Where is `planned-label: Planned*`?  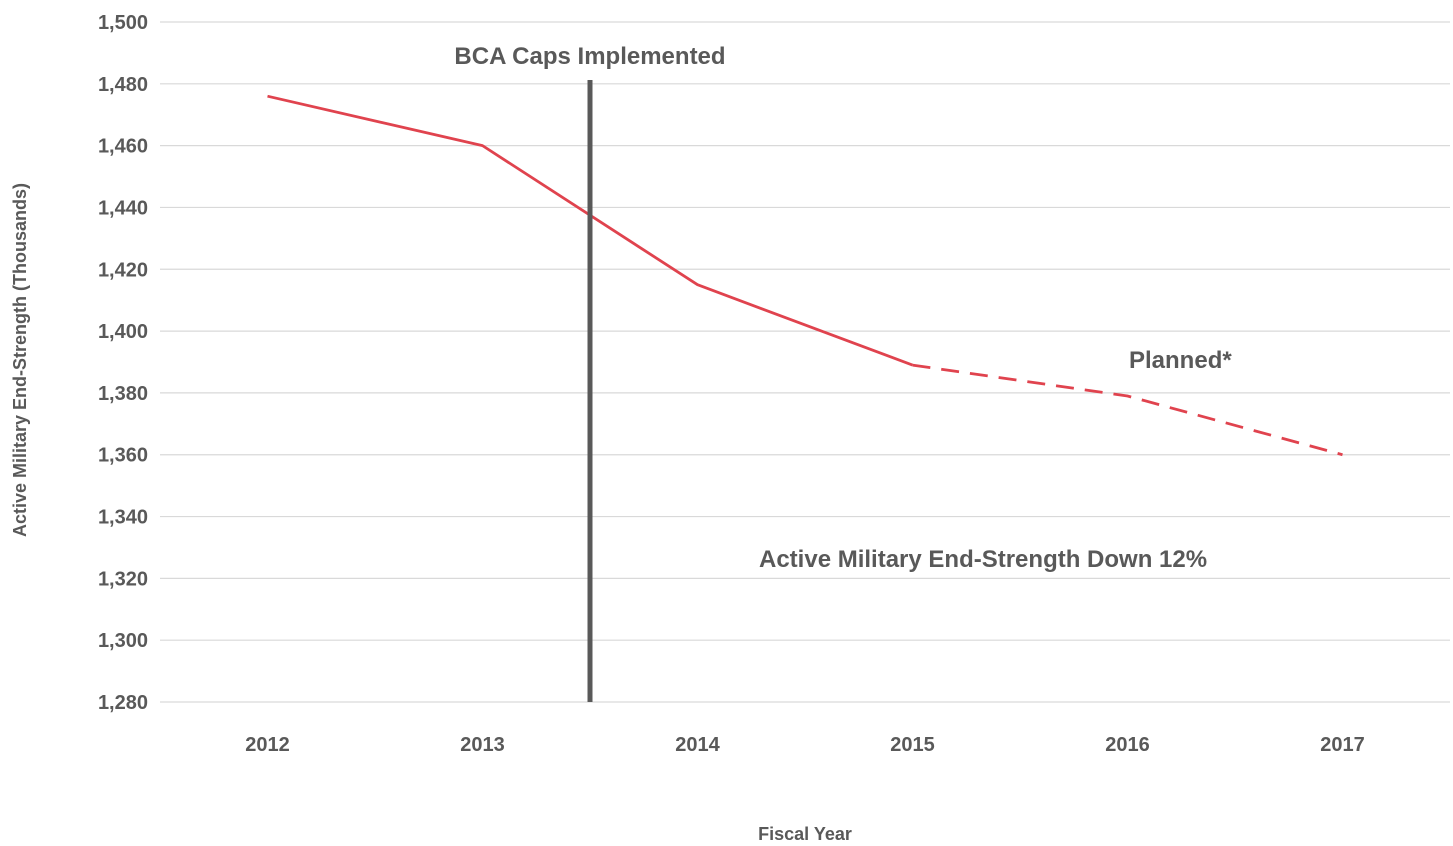
planned-label: Planned* is located at coordinates (1180, 360).